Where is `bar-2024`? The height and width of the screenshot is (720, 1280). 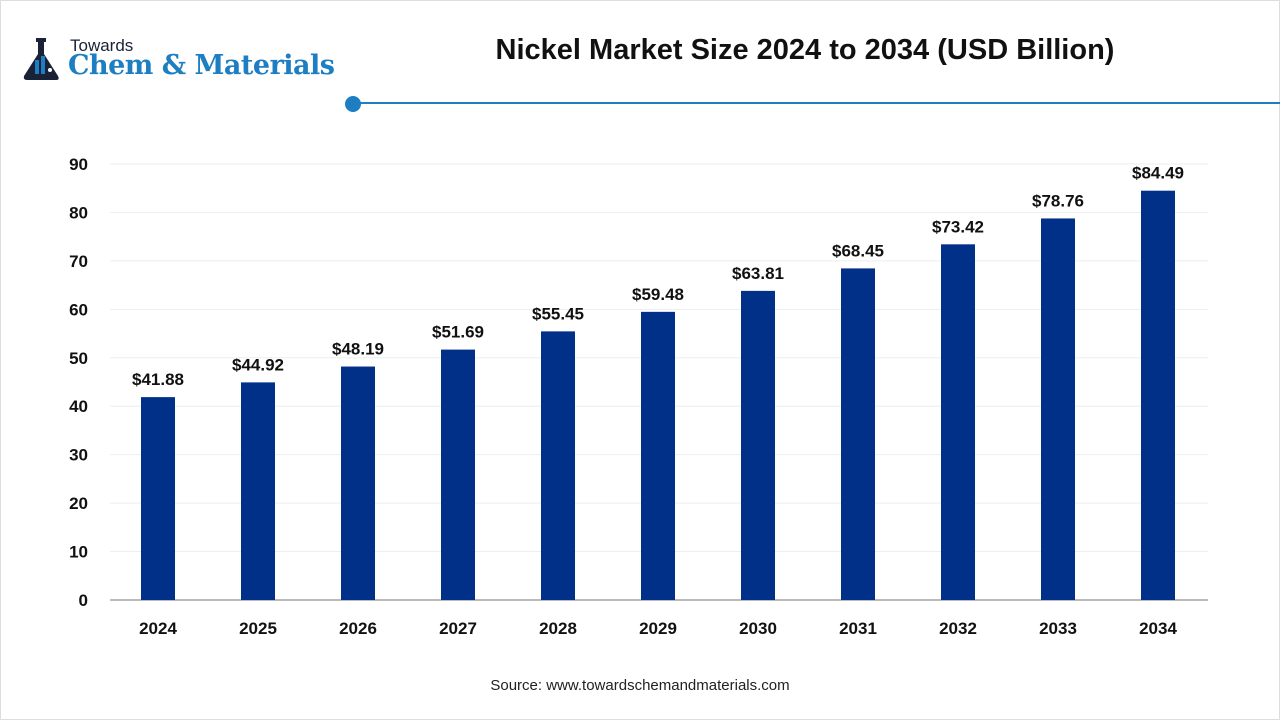 bar-2024 is located at coordinates (158, 498).